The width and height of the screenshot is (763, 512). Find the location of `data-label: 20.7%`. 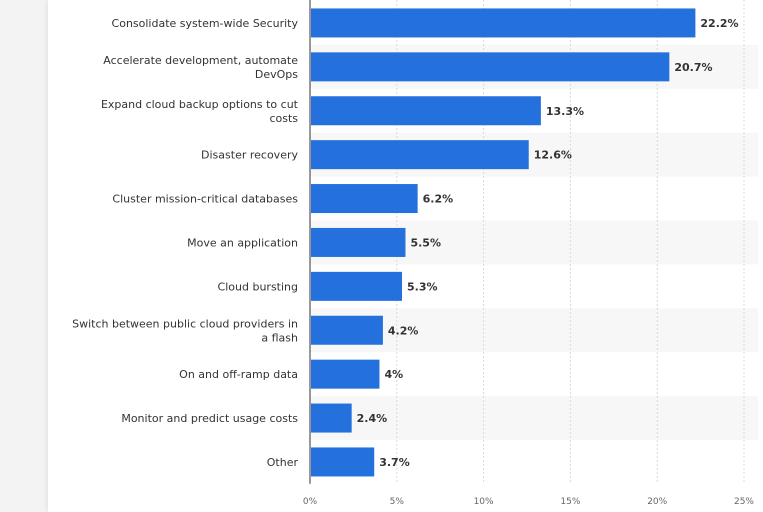

data-label: 20.7% is located at coordinates (693, 67).